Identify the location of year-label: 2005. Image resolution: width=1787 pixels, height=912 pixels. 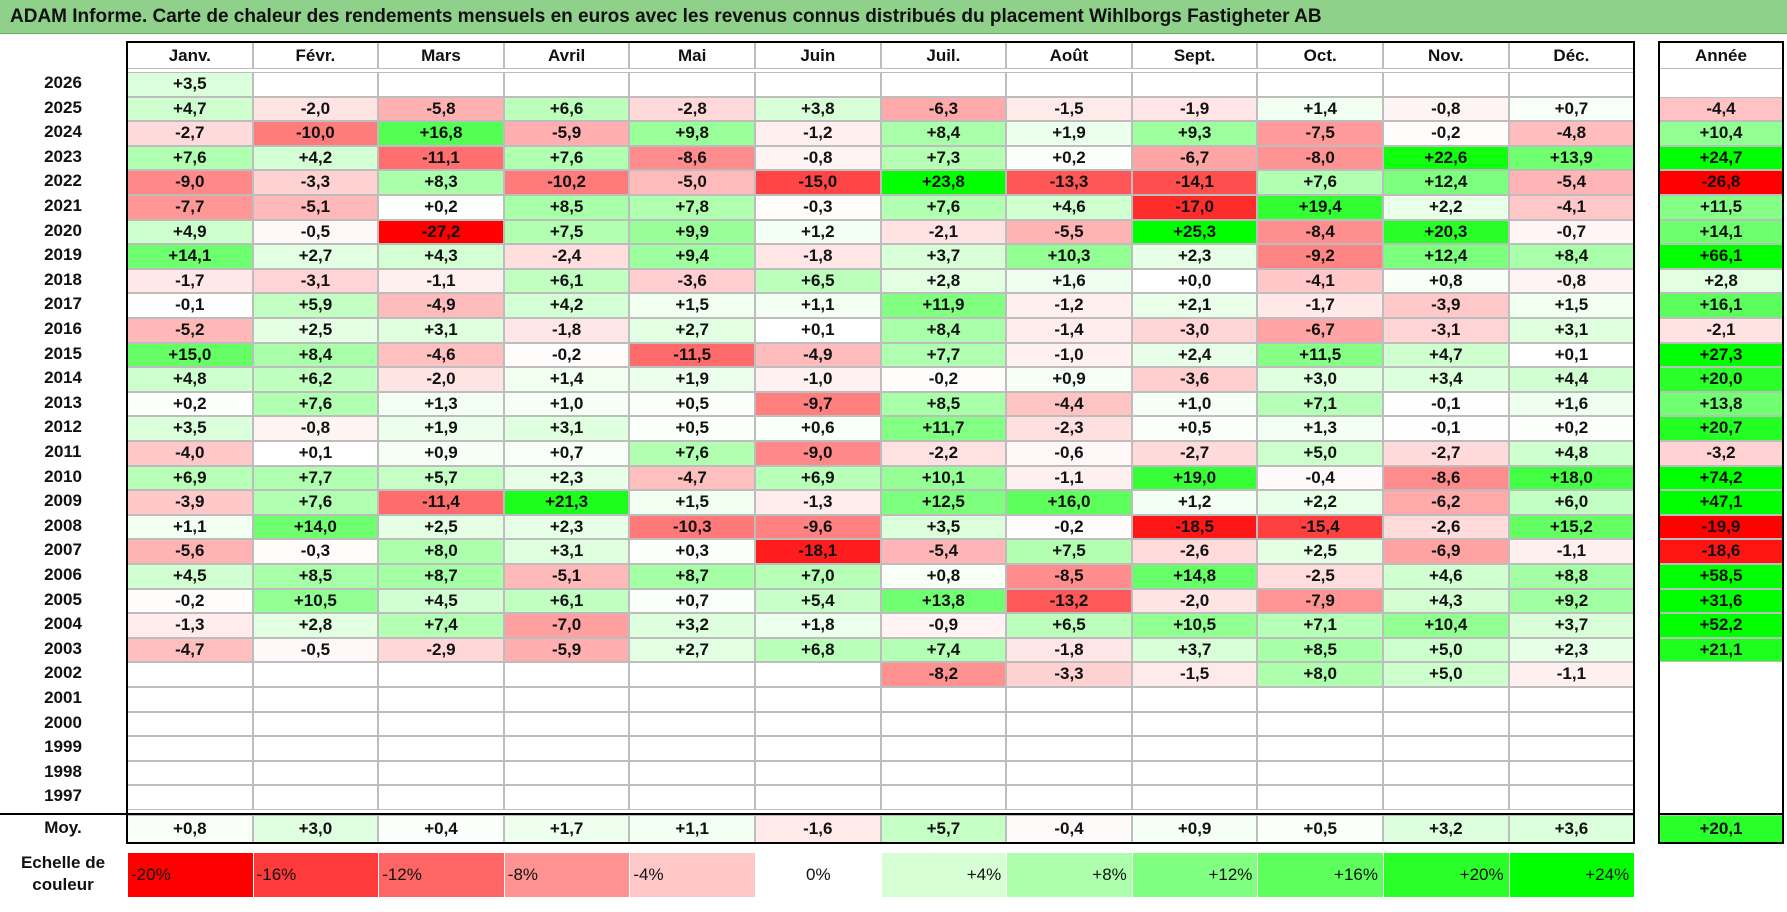
(63, 599).